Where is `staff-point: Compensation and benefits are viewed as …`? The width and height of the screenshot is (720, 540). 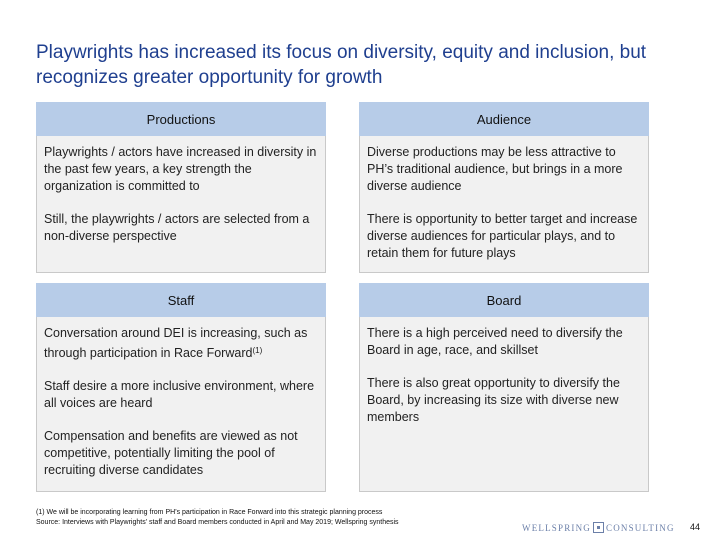 staff-point: Compensation and benefits are viewed as … is located at coordinates (171, 453).